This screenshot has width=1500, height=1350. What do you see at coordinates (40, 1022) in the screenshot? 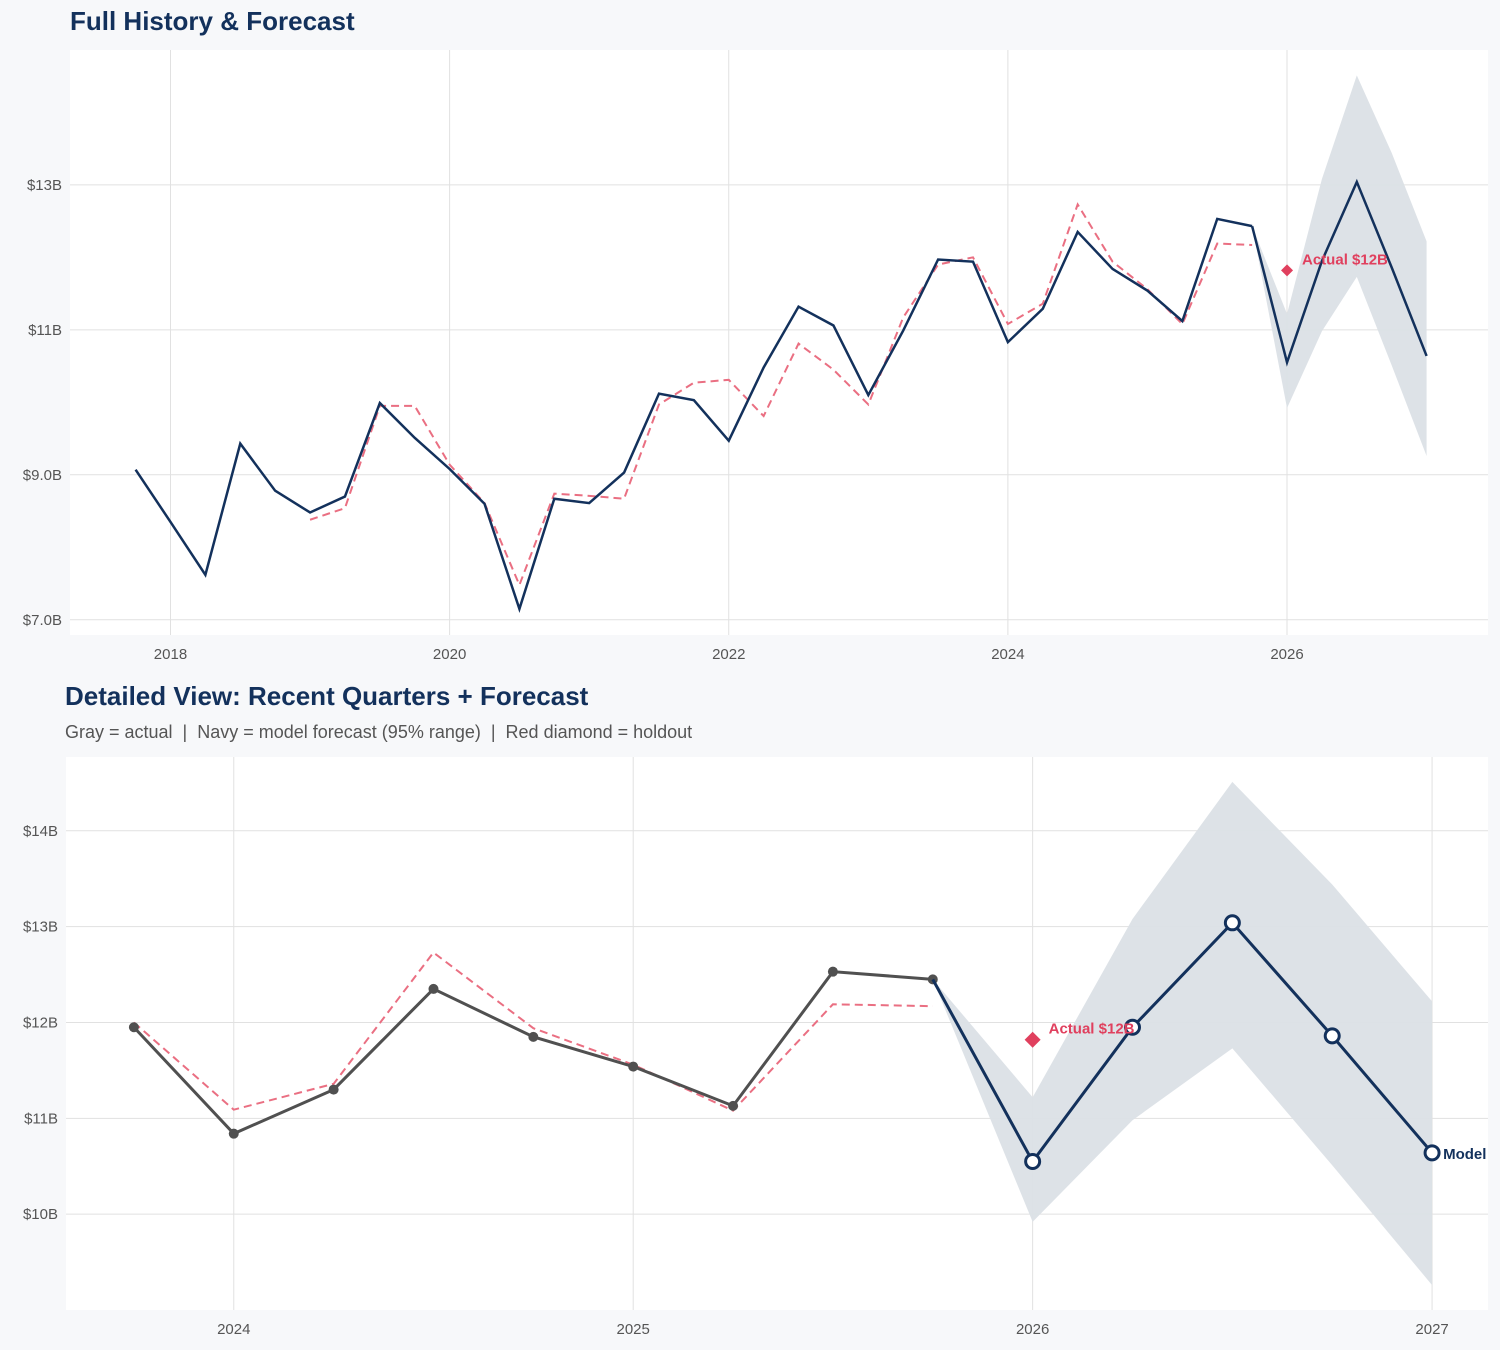
I see `chart-2-y-tick-label: $12B` at bounding box center [40, 1022].